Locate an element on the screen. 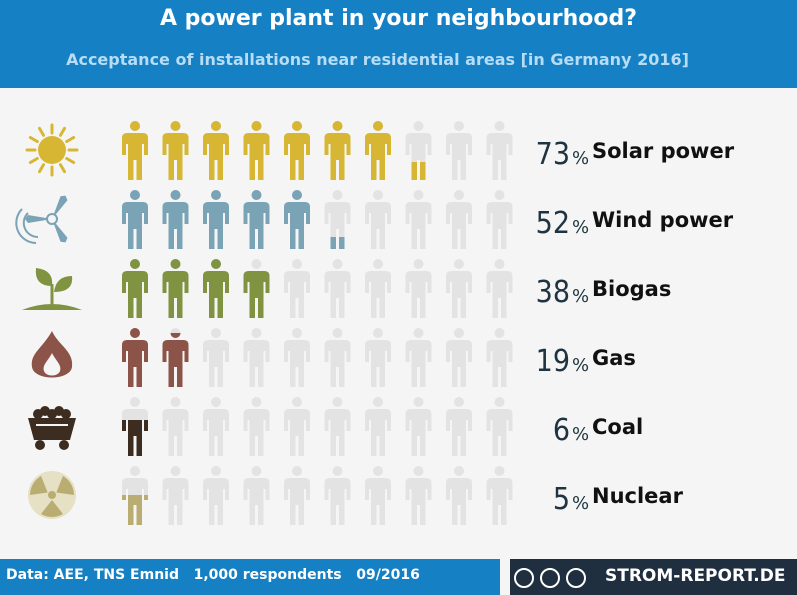  coal-cart-icon is located at coordinates (52, 428).